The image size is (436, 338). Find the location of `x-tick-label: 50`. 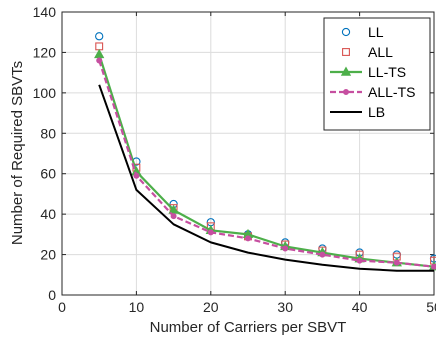

x-tick-label: 50 is located at coordinates (431, 307).